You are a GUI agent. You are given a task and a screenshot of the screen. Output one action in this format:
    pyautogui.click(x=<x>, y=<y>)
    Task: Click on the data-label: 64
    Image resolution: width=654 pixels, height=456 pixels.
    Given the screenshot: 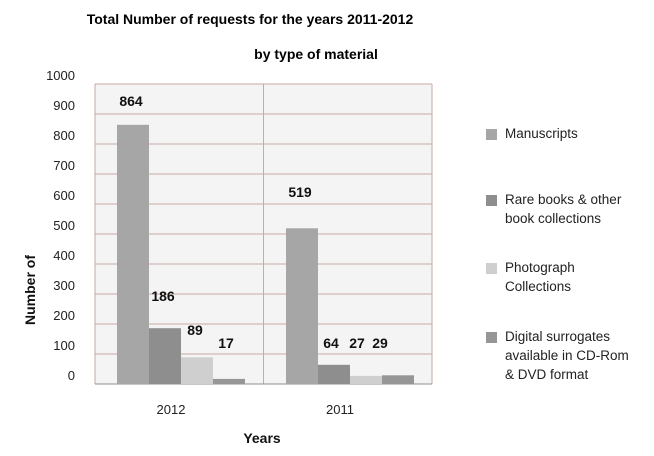 What is the action you would take?
    pyautogui.click(x=331, y=343)
    